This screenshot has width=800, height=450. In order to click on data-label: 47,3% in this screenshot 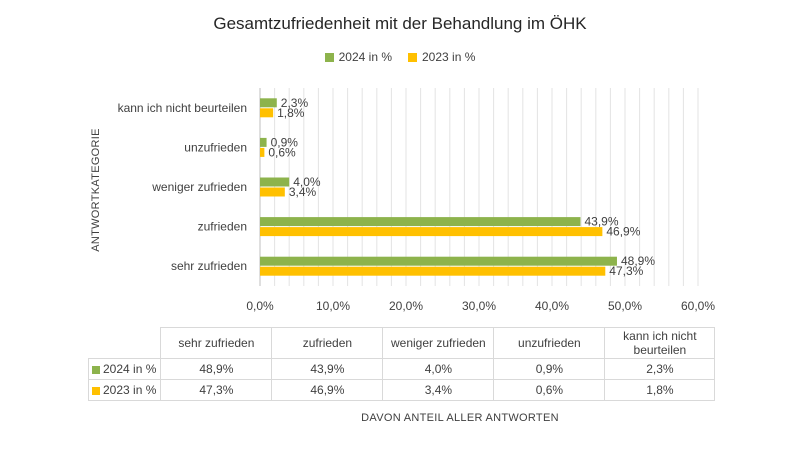, I will do `click(626, 271)`.